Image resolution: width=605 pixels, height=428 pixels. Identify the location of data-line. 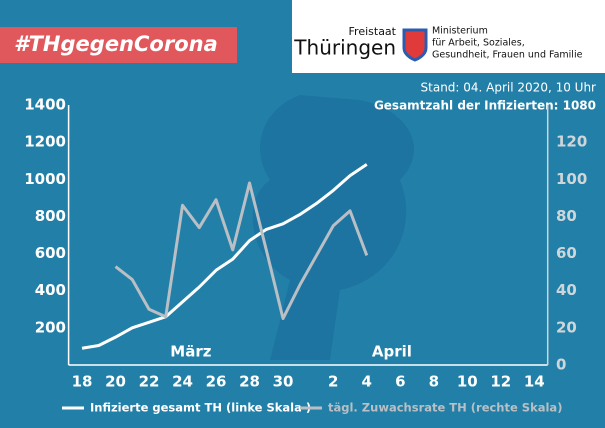
(241, 251).